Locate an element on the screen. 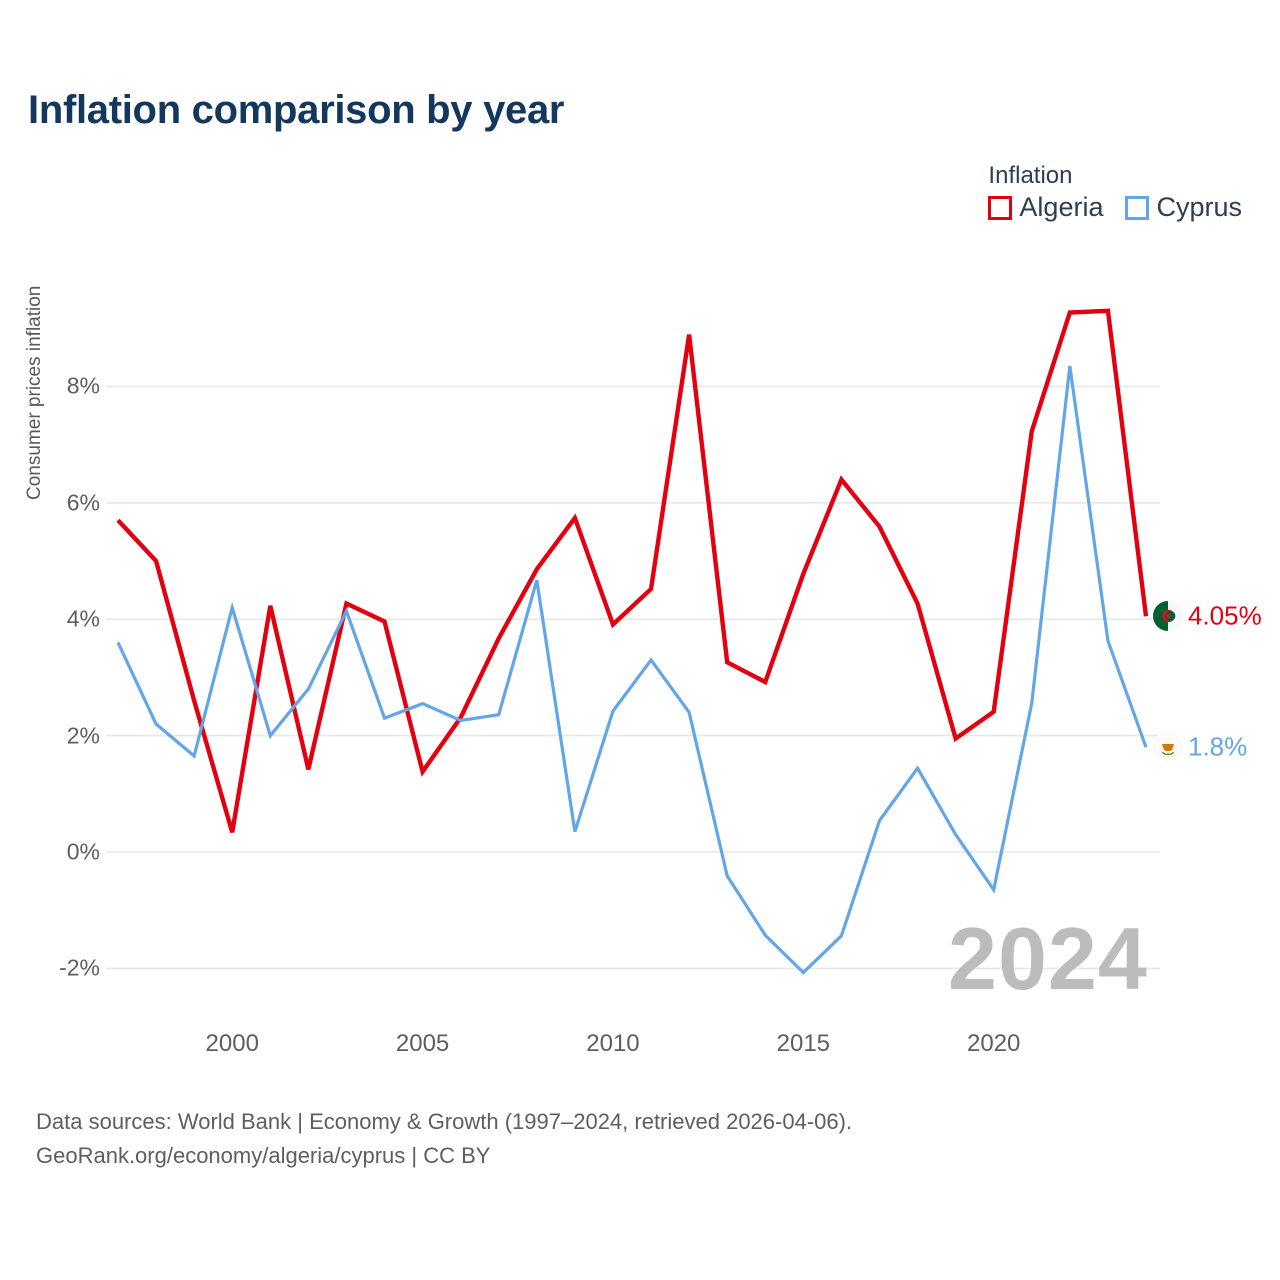 The image size is (1280, 1280). y-axis-ticks: 8% 6% 4% 2% 0% -2% is located at coordinates (60, 640).